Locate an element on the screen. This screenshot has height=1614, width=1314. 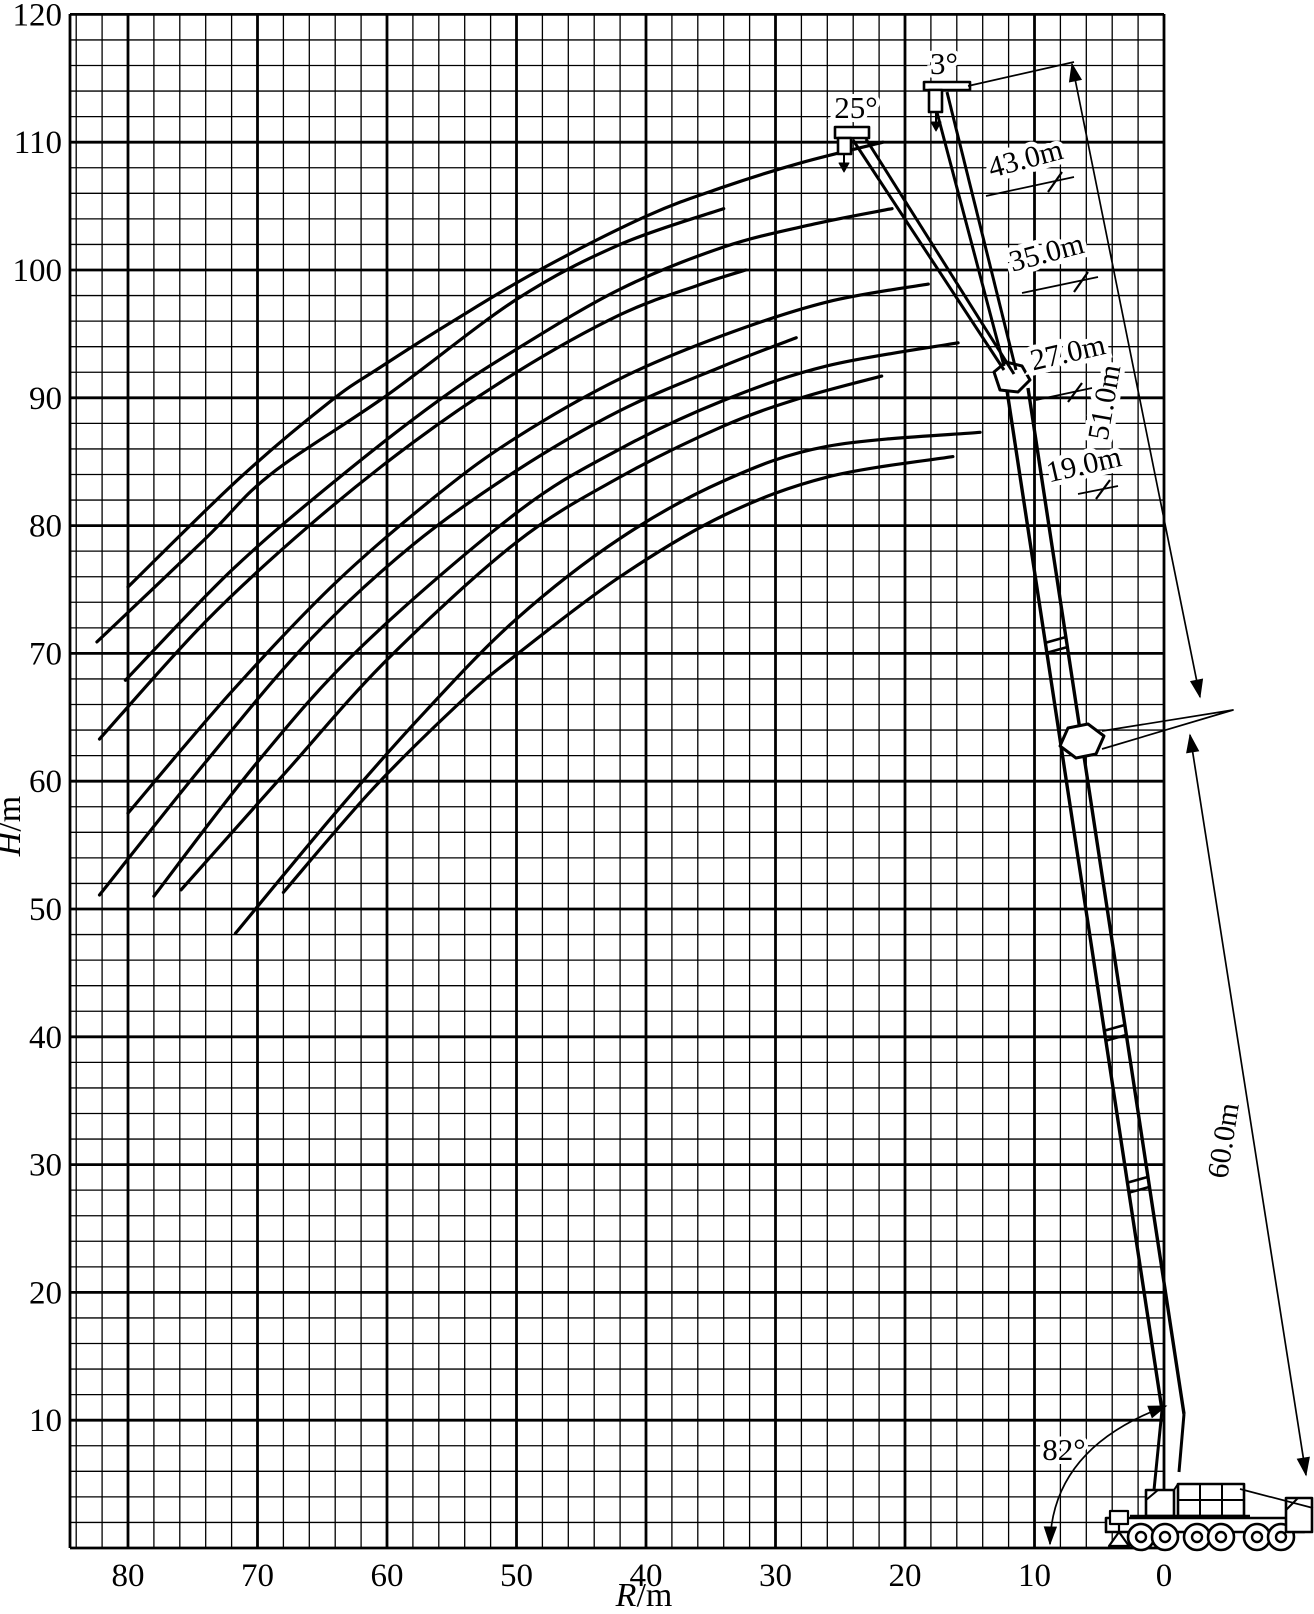
jib-25deg-chord-a is located at coordinates (928, 255).